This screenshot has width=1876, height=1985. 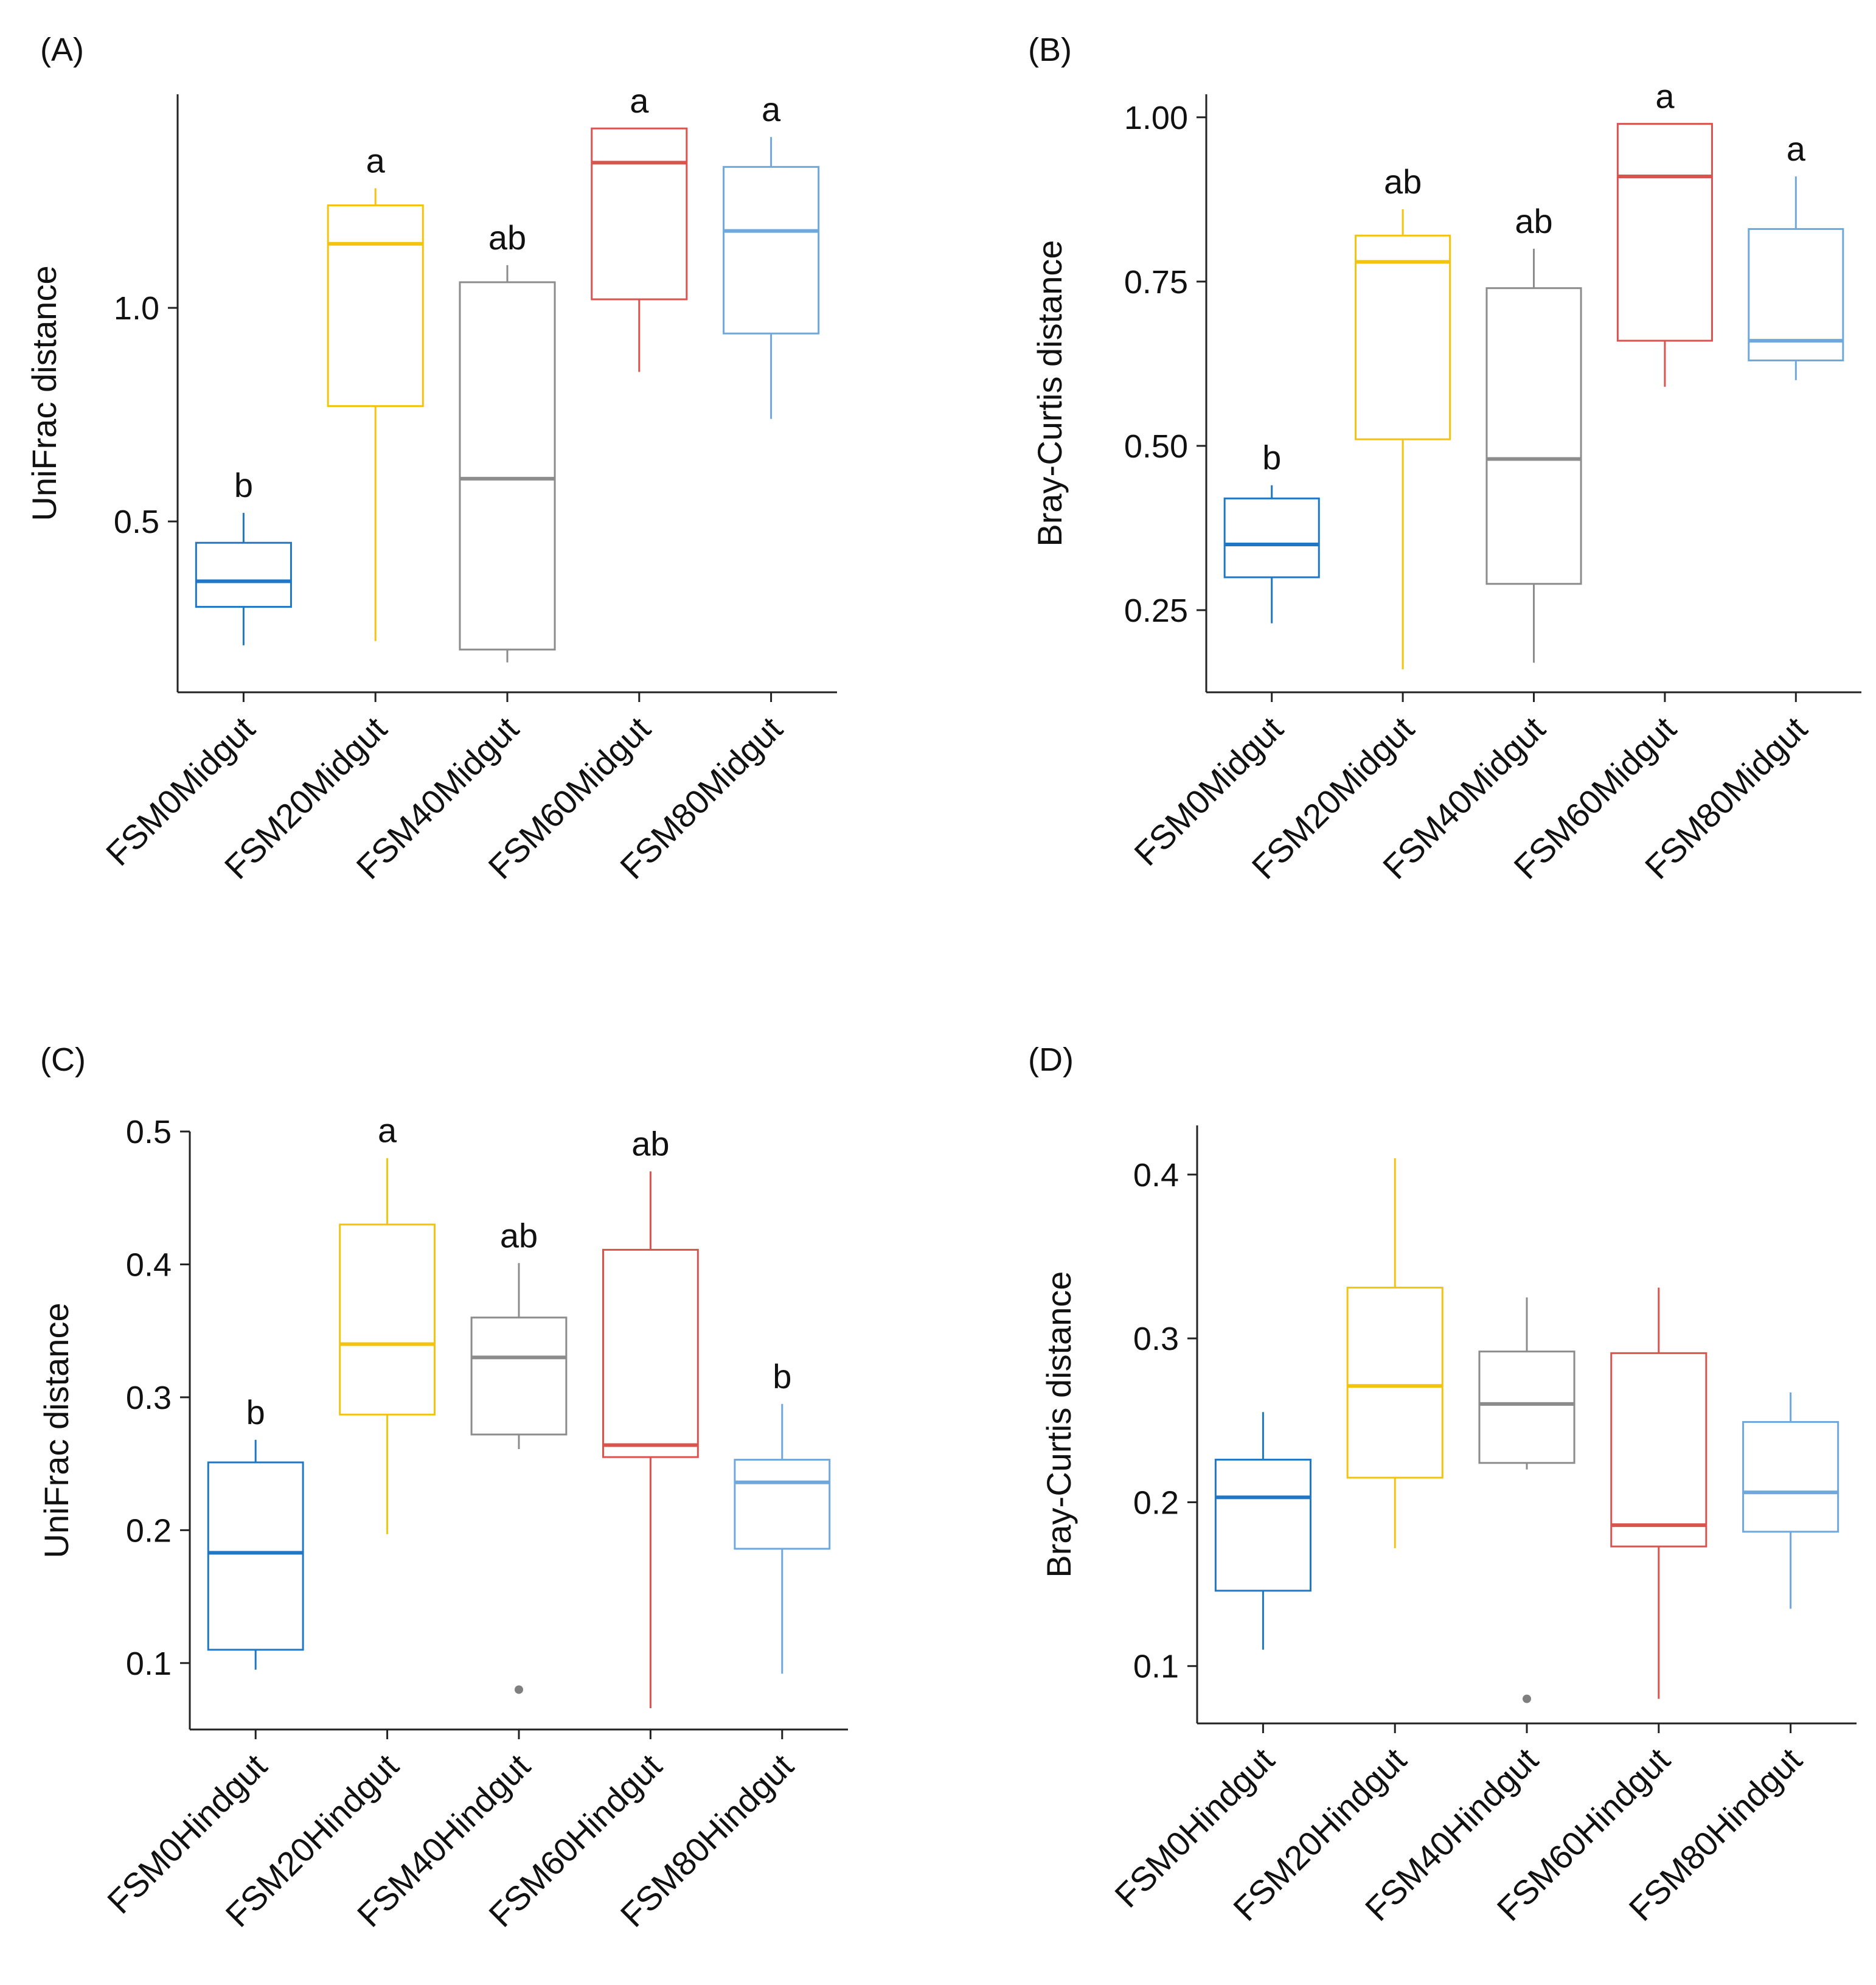 I want to click on box-FSM40Hindgut, so click(x=1526, y=1500).